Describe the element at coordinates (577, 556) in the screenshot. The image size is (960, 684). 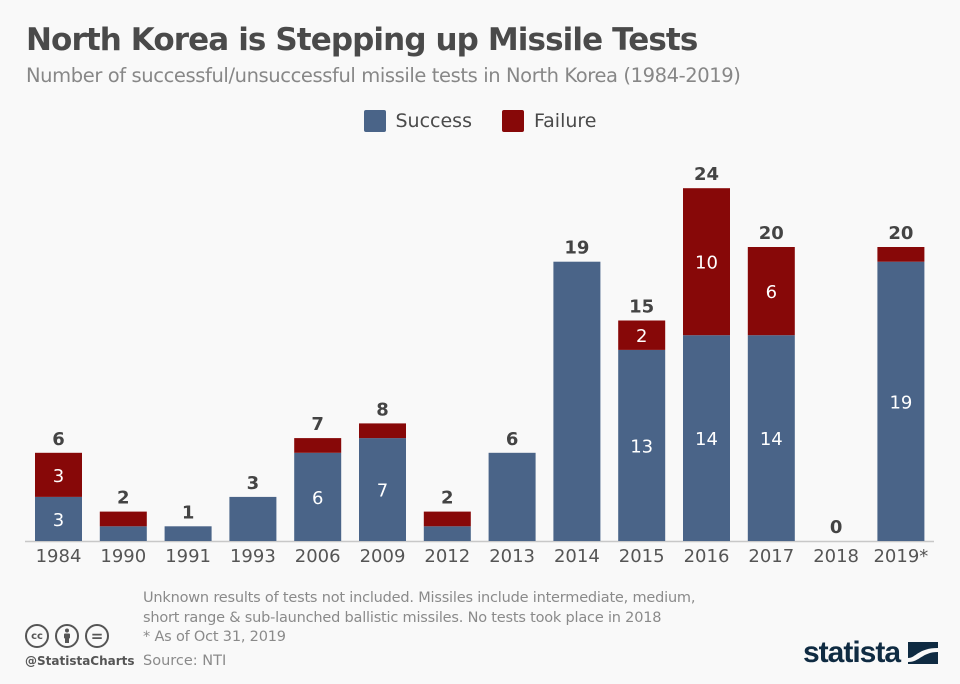
I see `x-tick-label-2014: 2014` at that location.